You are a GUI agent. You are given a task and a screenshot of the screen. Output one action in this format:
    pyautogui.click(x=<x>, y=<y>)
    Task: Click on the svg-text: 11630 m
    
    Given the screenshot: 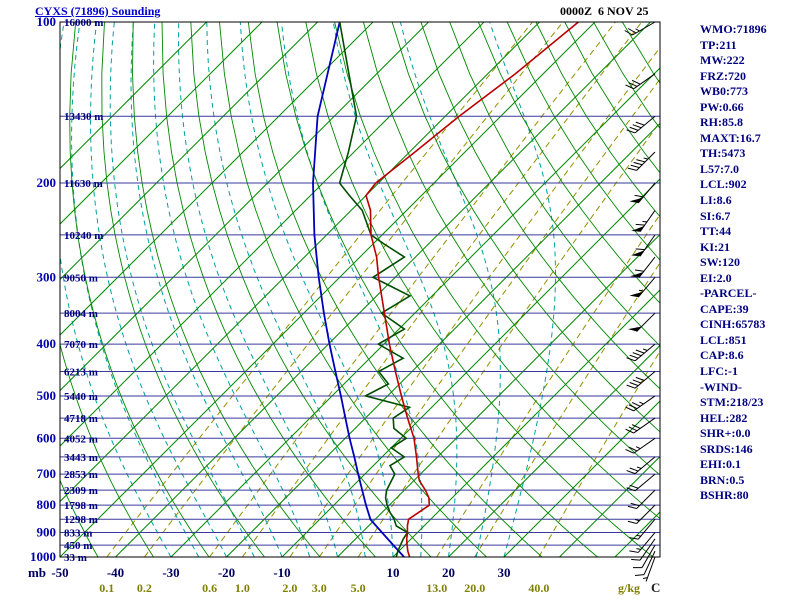 What is the action you would take?
    pyautogui.click(x=83, y=184)
    